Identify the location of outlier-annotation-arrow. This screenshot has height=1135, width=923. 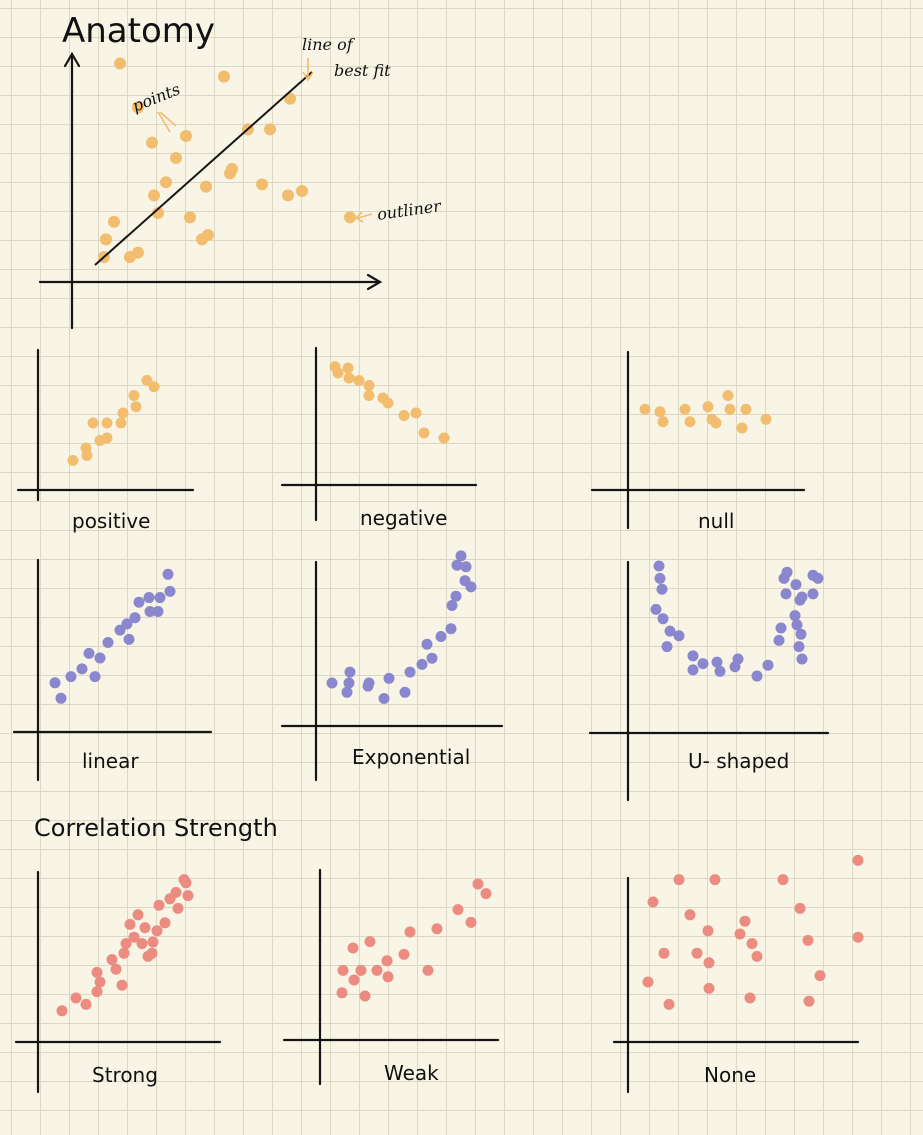
(363, 217).